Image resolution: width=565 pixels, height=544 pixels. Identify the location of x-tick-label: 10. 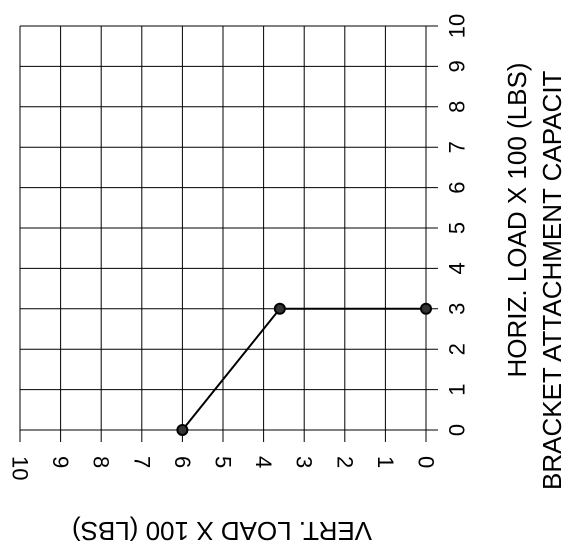
(20, 468).